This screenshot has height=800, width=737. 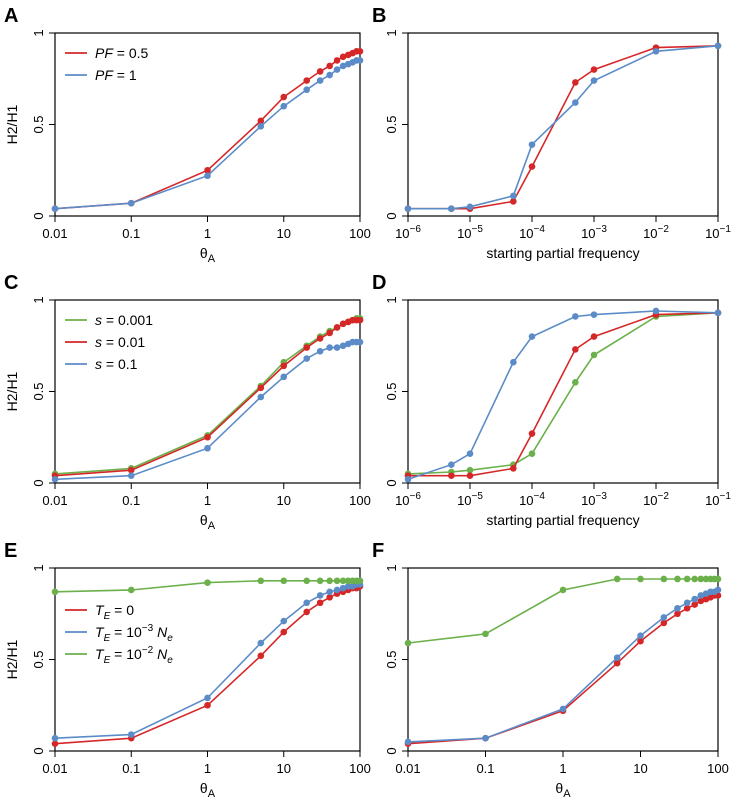 What do you see at coordinates (11, 16) in the screenshot?
I see `panel-letter: A` at bounding box center [11, 16].